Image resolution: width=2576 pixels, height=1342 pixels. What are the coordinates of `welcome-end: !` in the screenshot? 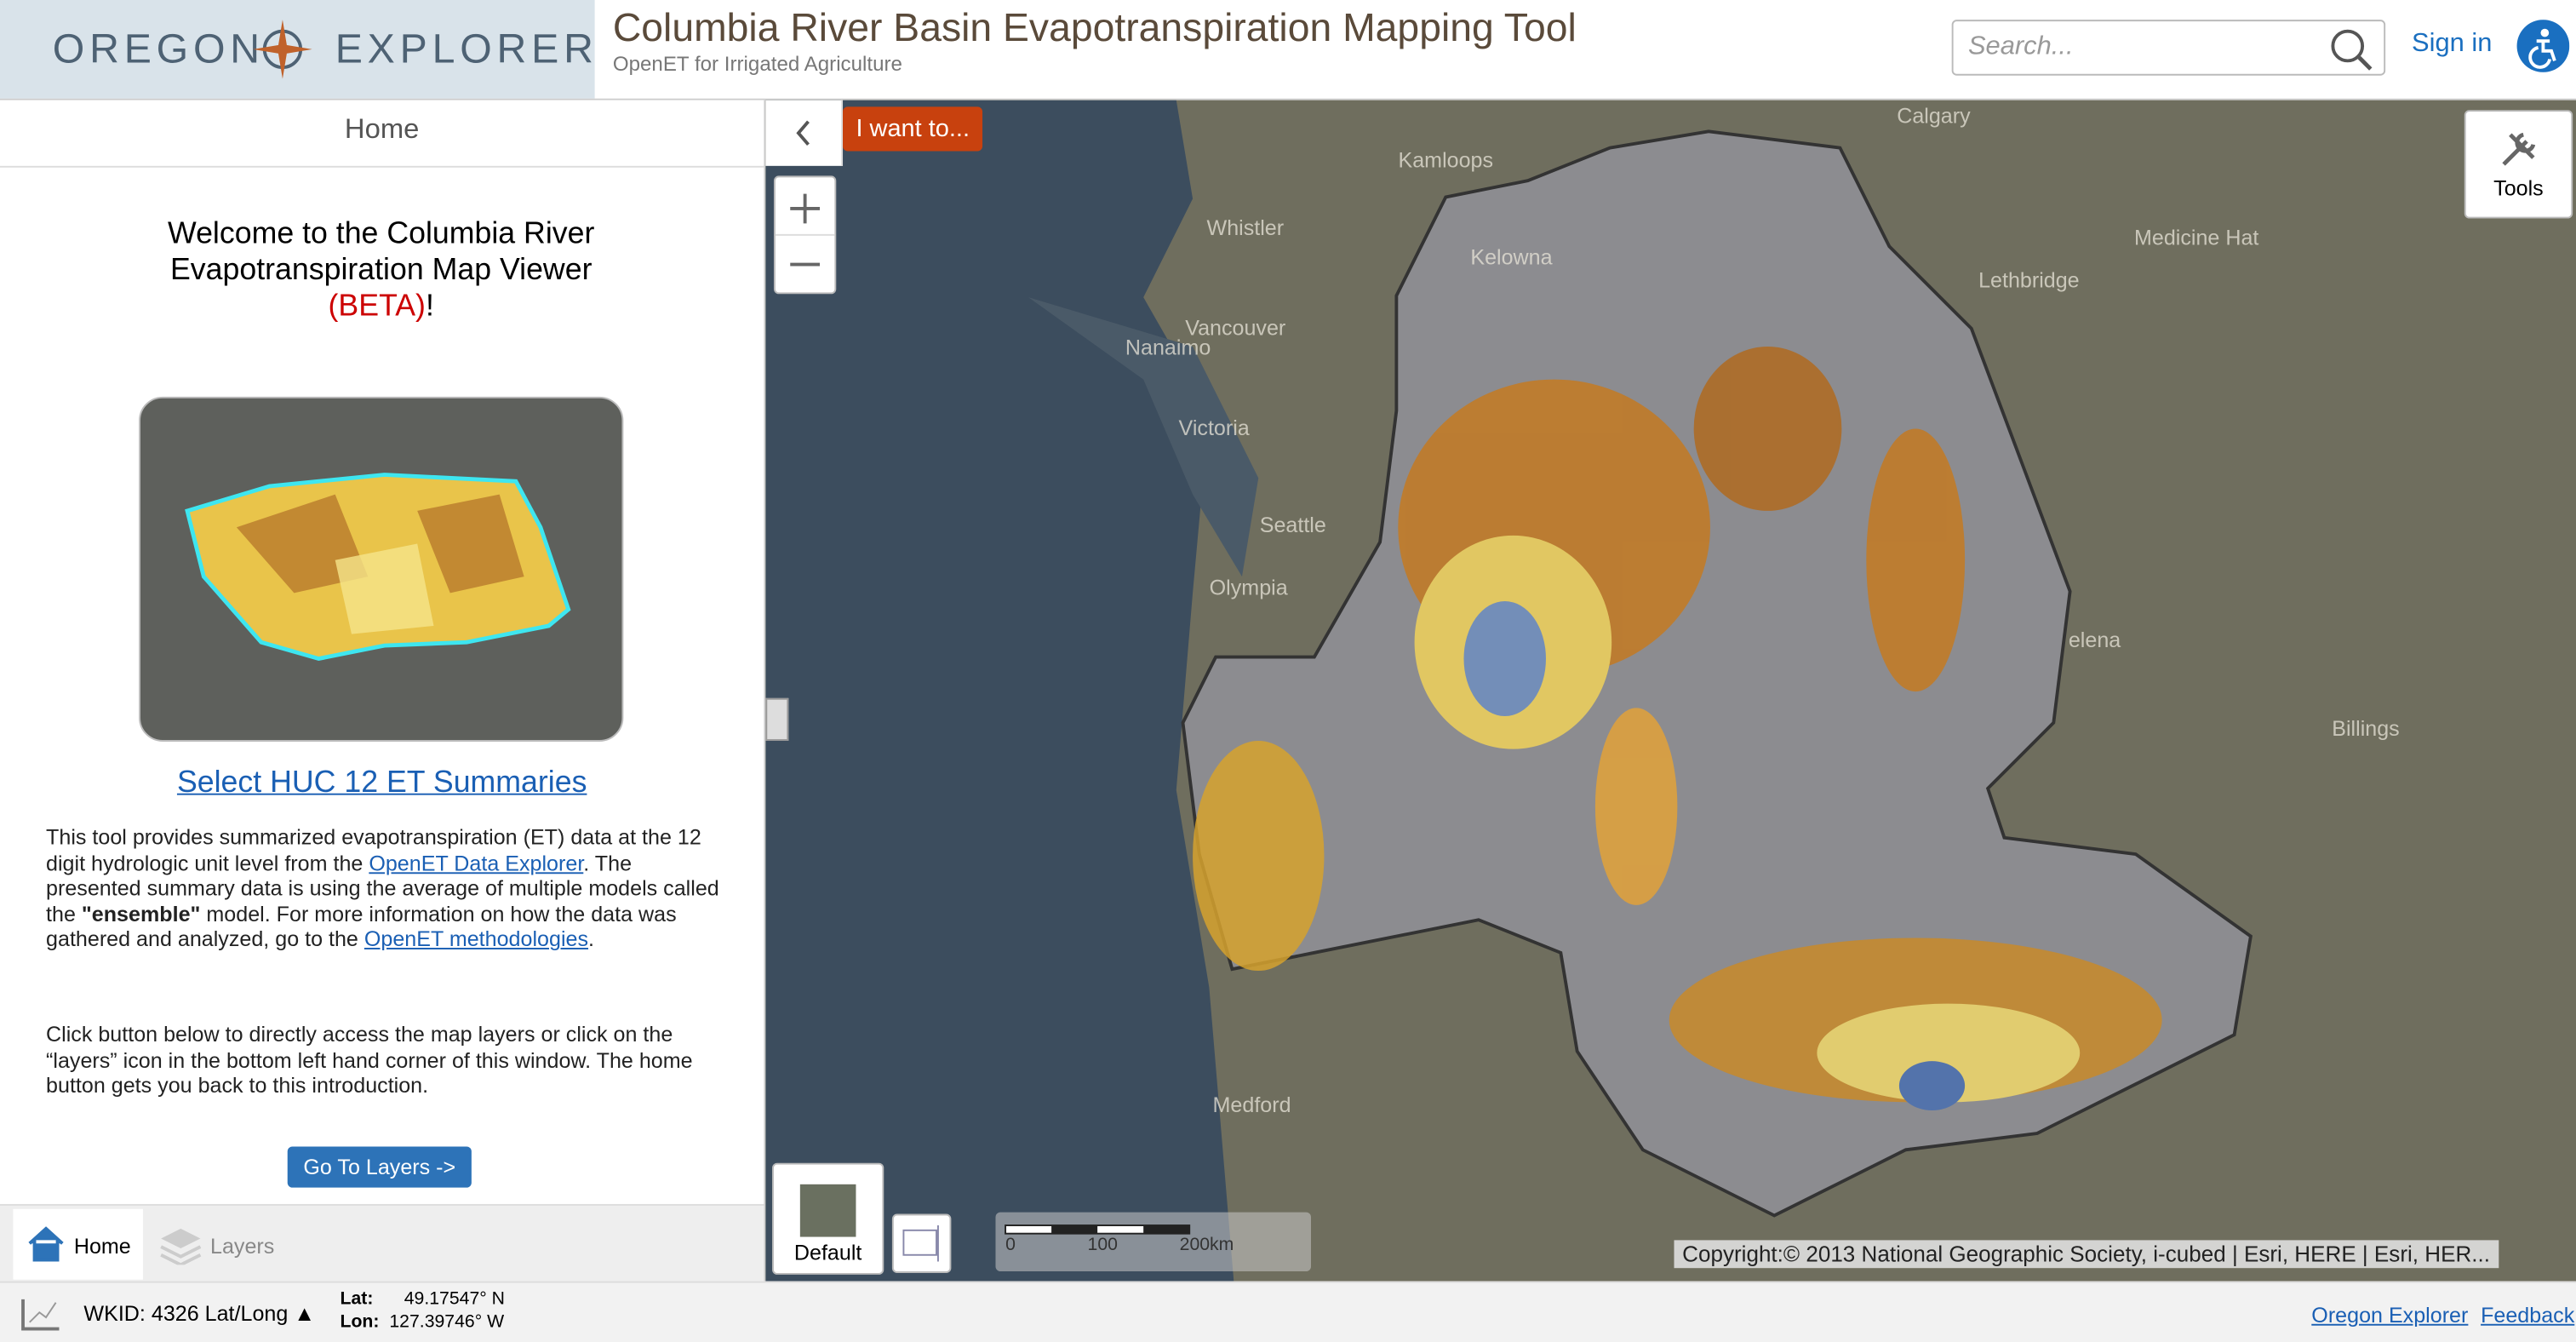 It's located at (429, 305).